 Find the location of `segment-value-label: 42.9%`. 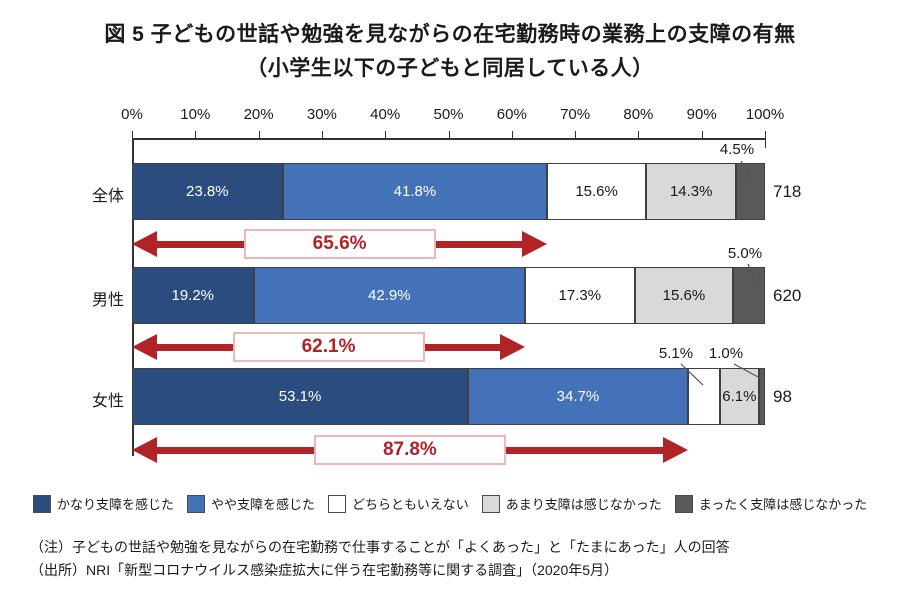

segment-value-label: 42.9% is located at coordinates (389, 295).